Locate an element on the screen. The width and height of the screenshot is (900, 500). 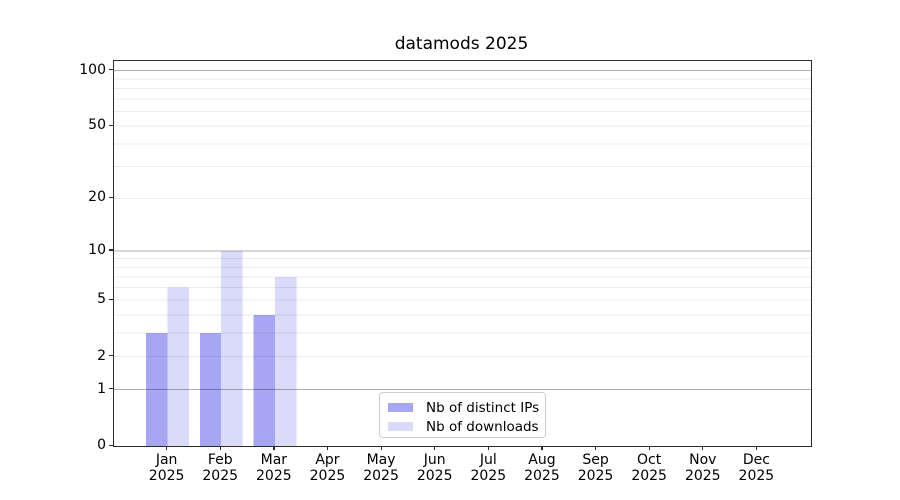
x-tick-mark-feb is located at coordinates (220, 448).